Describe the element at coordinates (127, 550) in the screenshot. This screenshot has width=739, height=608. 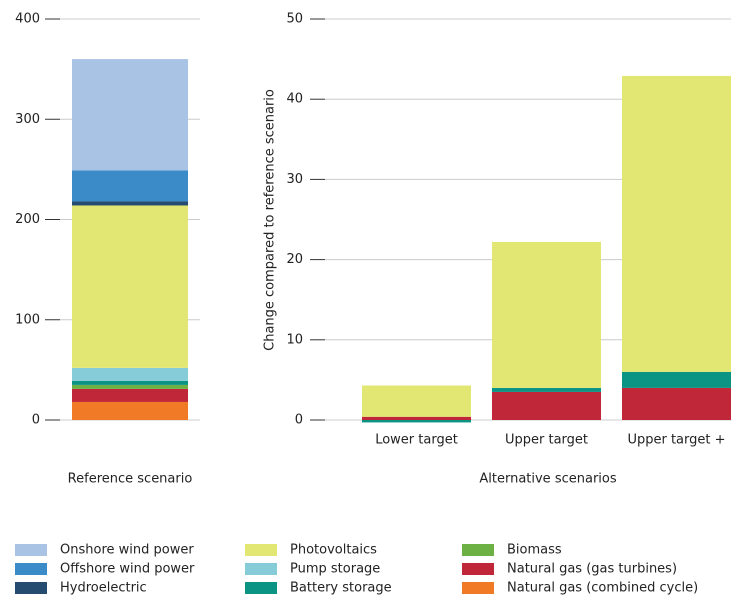
I see `legend-label: Onshore wind power` at that location.